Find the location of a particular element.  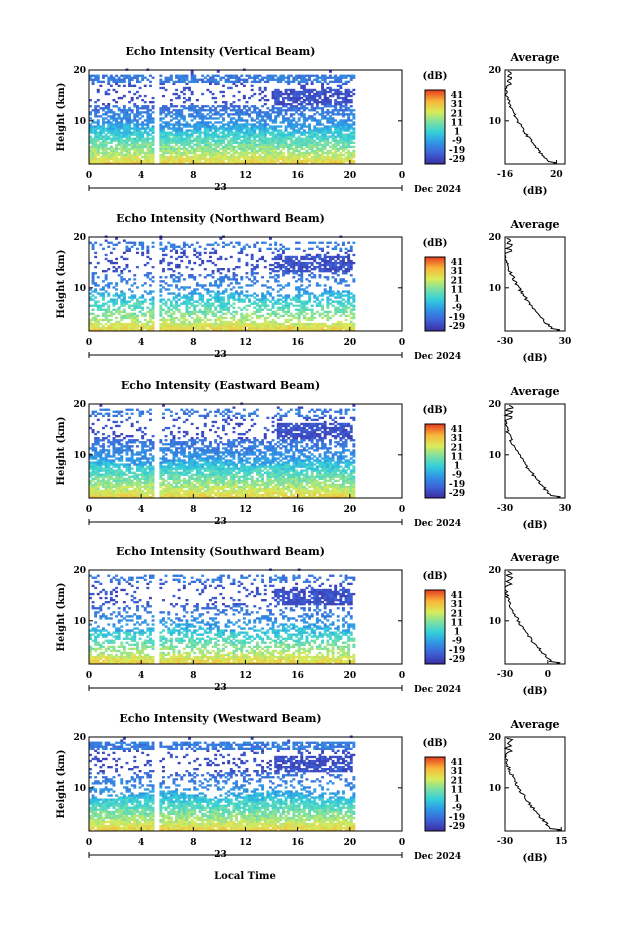

avg-x-axis-label: (dB) is located at coordinates (535, 191).